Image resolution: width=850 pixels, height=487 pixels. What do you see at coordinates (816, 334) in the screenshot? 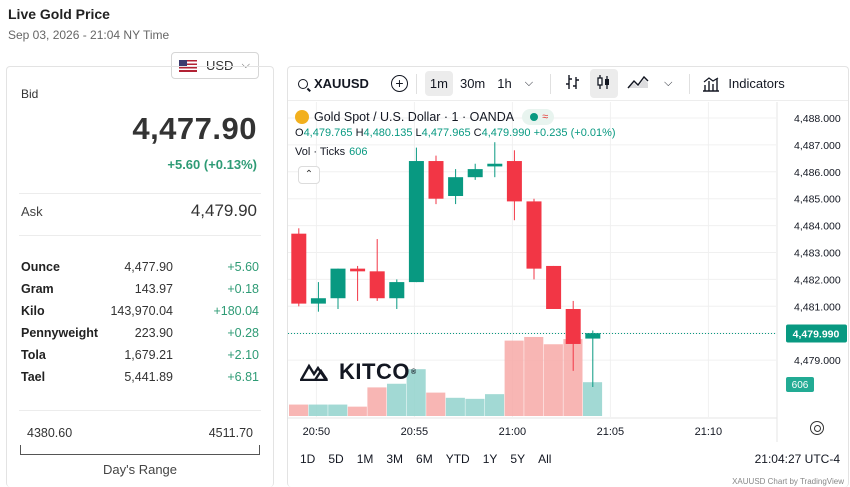
I see `last-price-label: 4,479.990` at bounding box center [816, 334].